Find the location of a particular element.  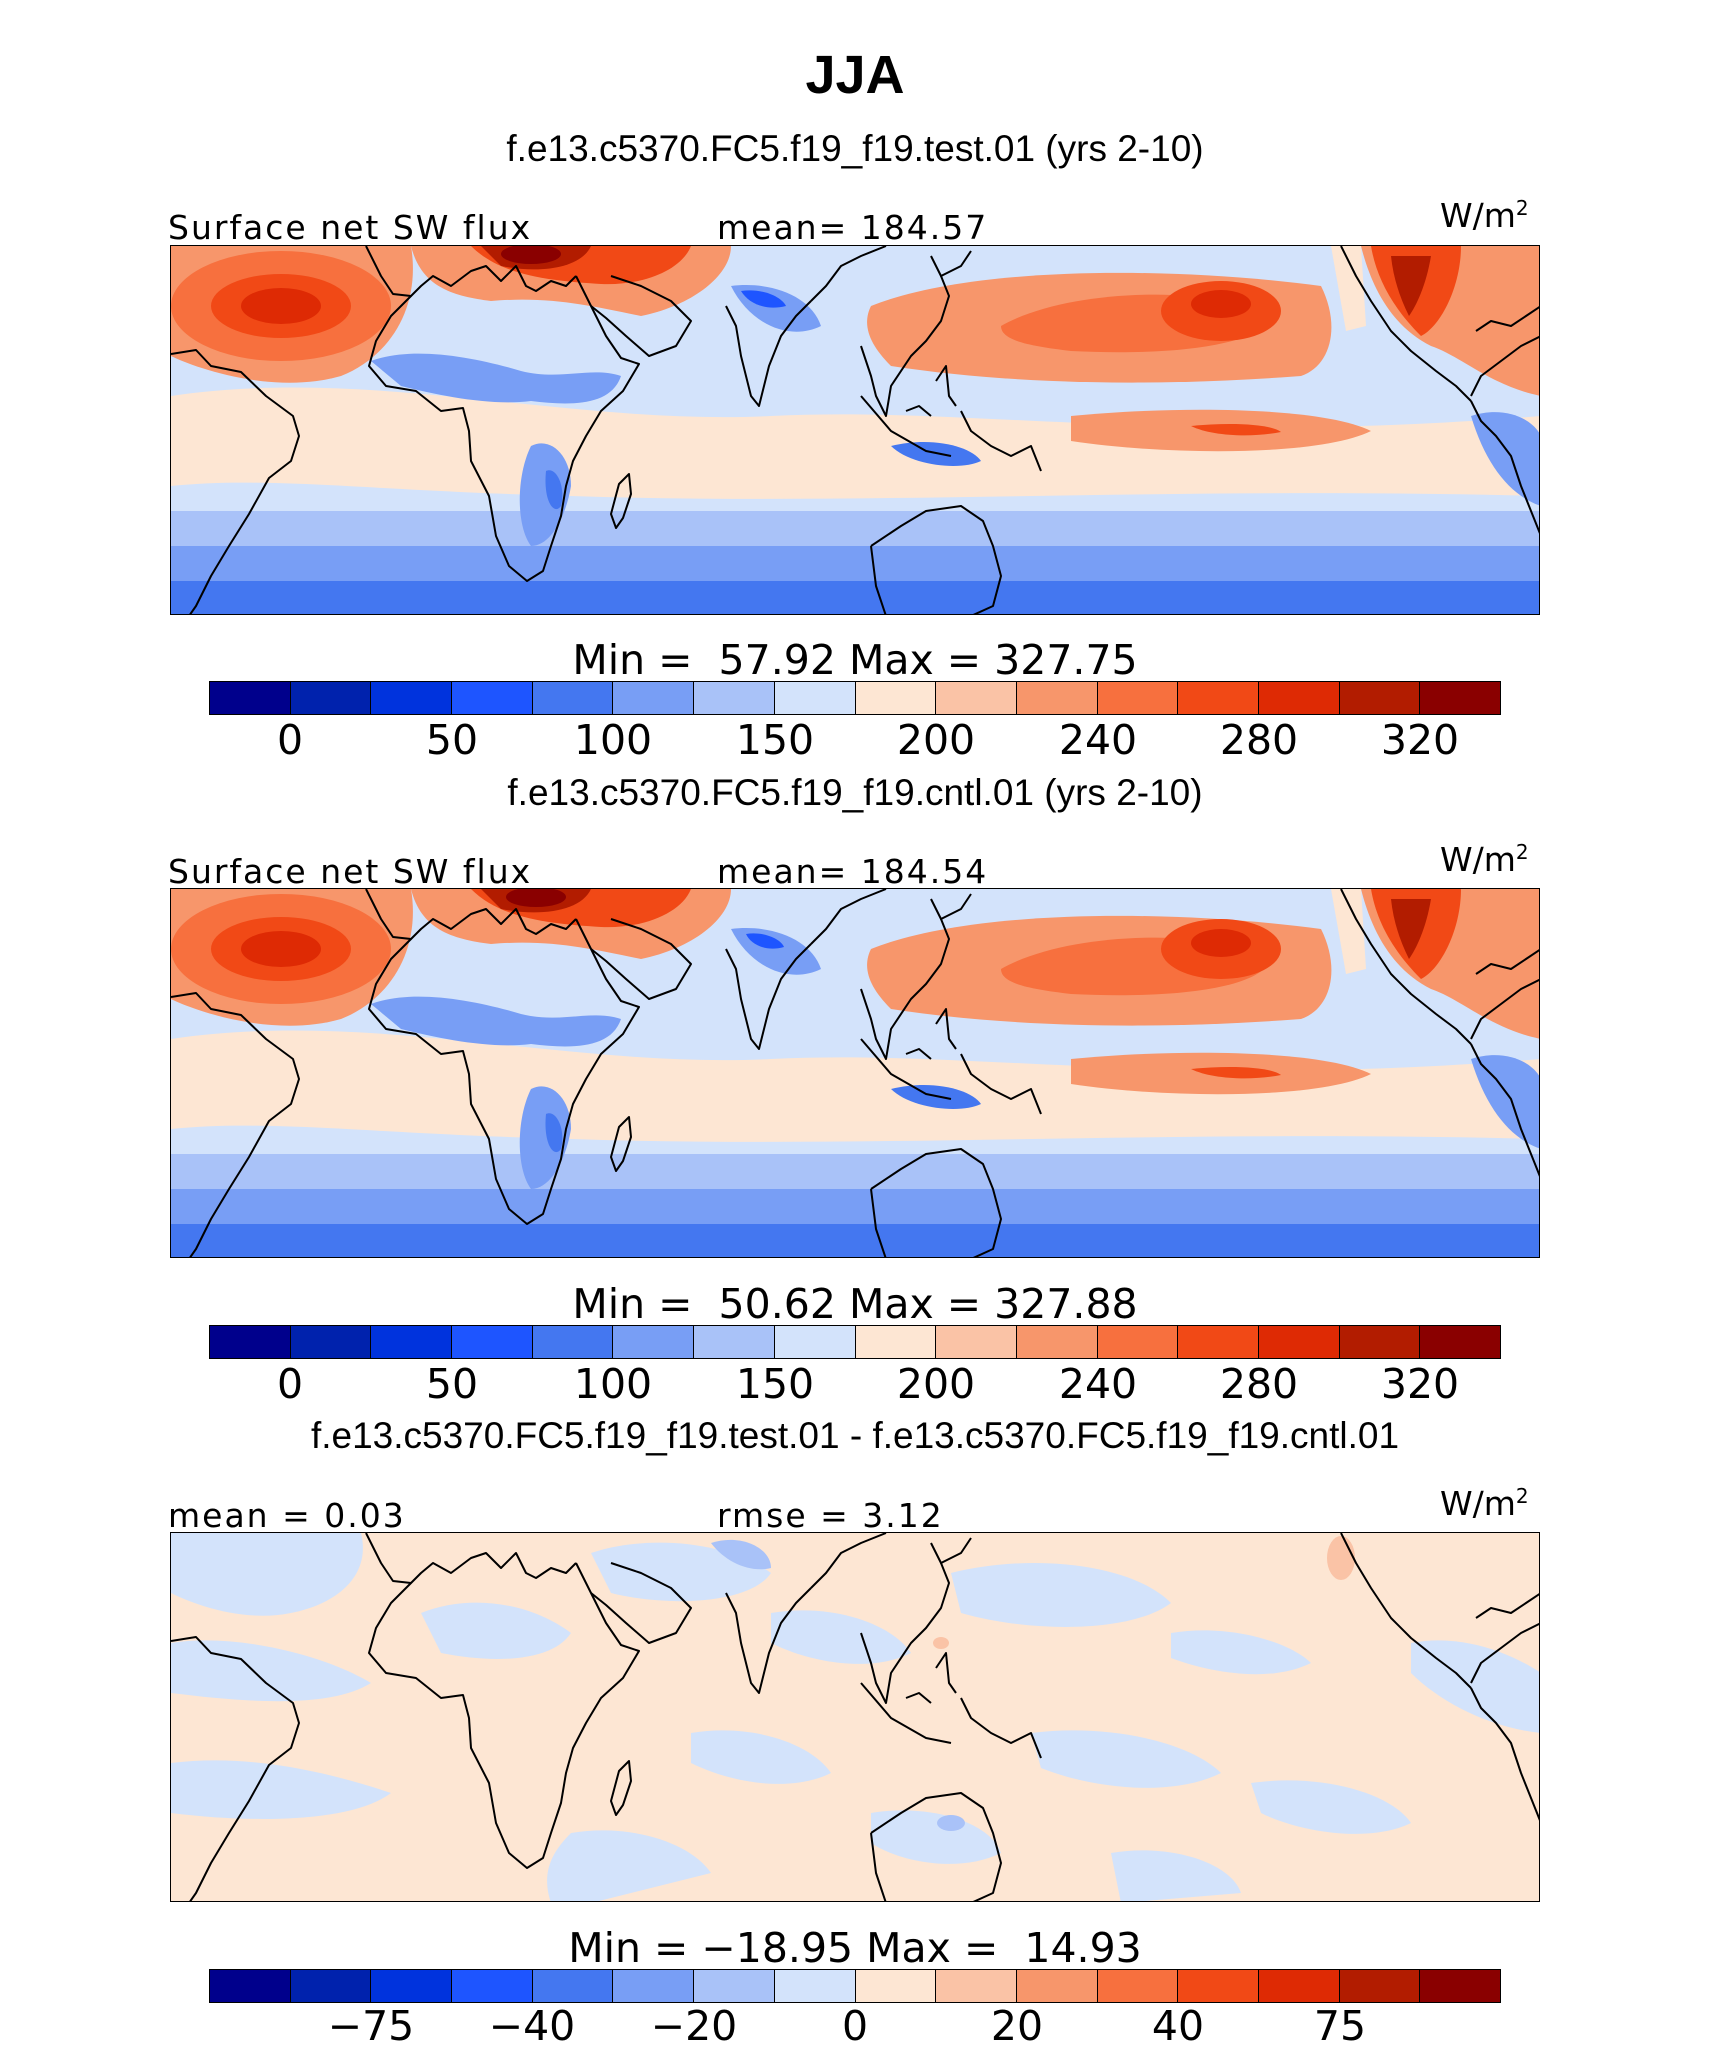

tick-label: 20 is located at coordinates (1017, 2026).